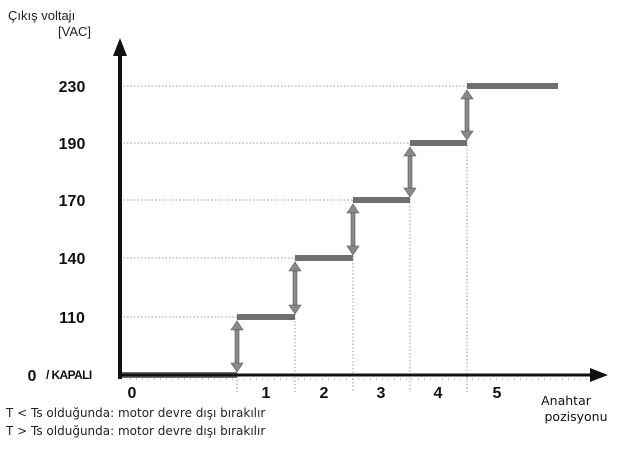 The height and width of the screenshot is (458, 633). I want to click on y-tick-label: 140, so click(72, 259).